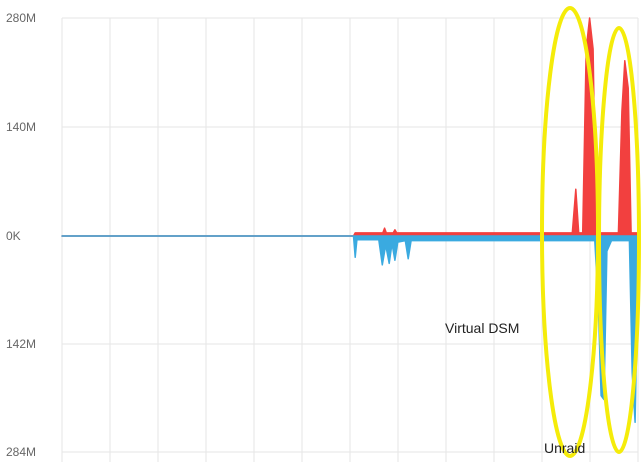  Describe the element at coordinates (482, 328) in the screenshot. I see `annotation-label: Virtual DSM` at that location.